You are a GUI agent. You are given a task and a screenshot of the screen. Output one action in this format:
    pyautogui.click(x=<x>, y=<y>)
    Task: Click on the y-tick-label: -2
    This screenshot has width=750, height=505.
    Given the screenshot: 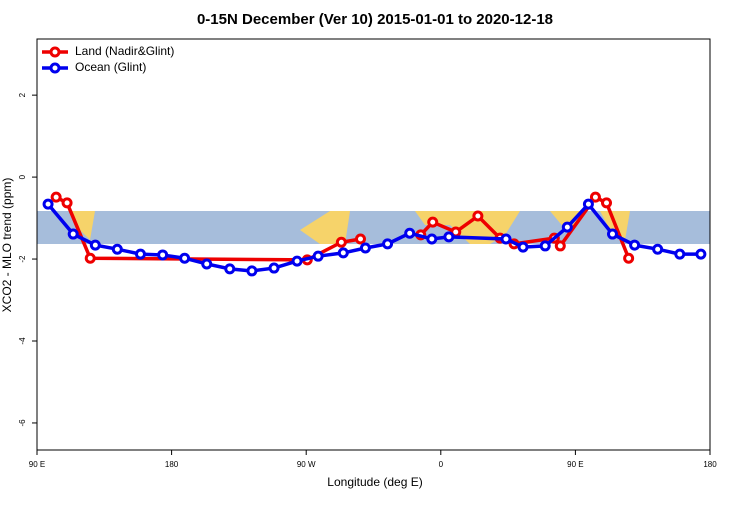 What is the action you would take?
    pyautogui.click(x=22, y=259)
    